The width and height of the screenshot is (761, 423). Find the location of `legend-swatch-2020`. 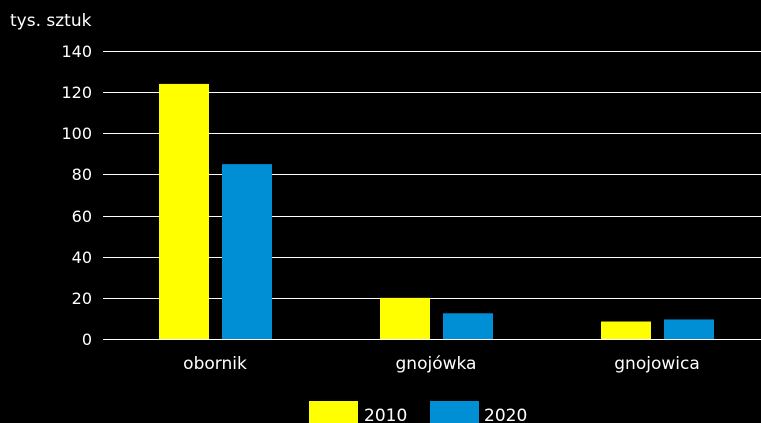

legend-swatch-2020 is located at coordinates (454, 412).